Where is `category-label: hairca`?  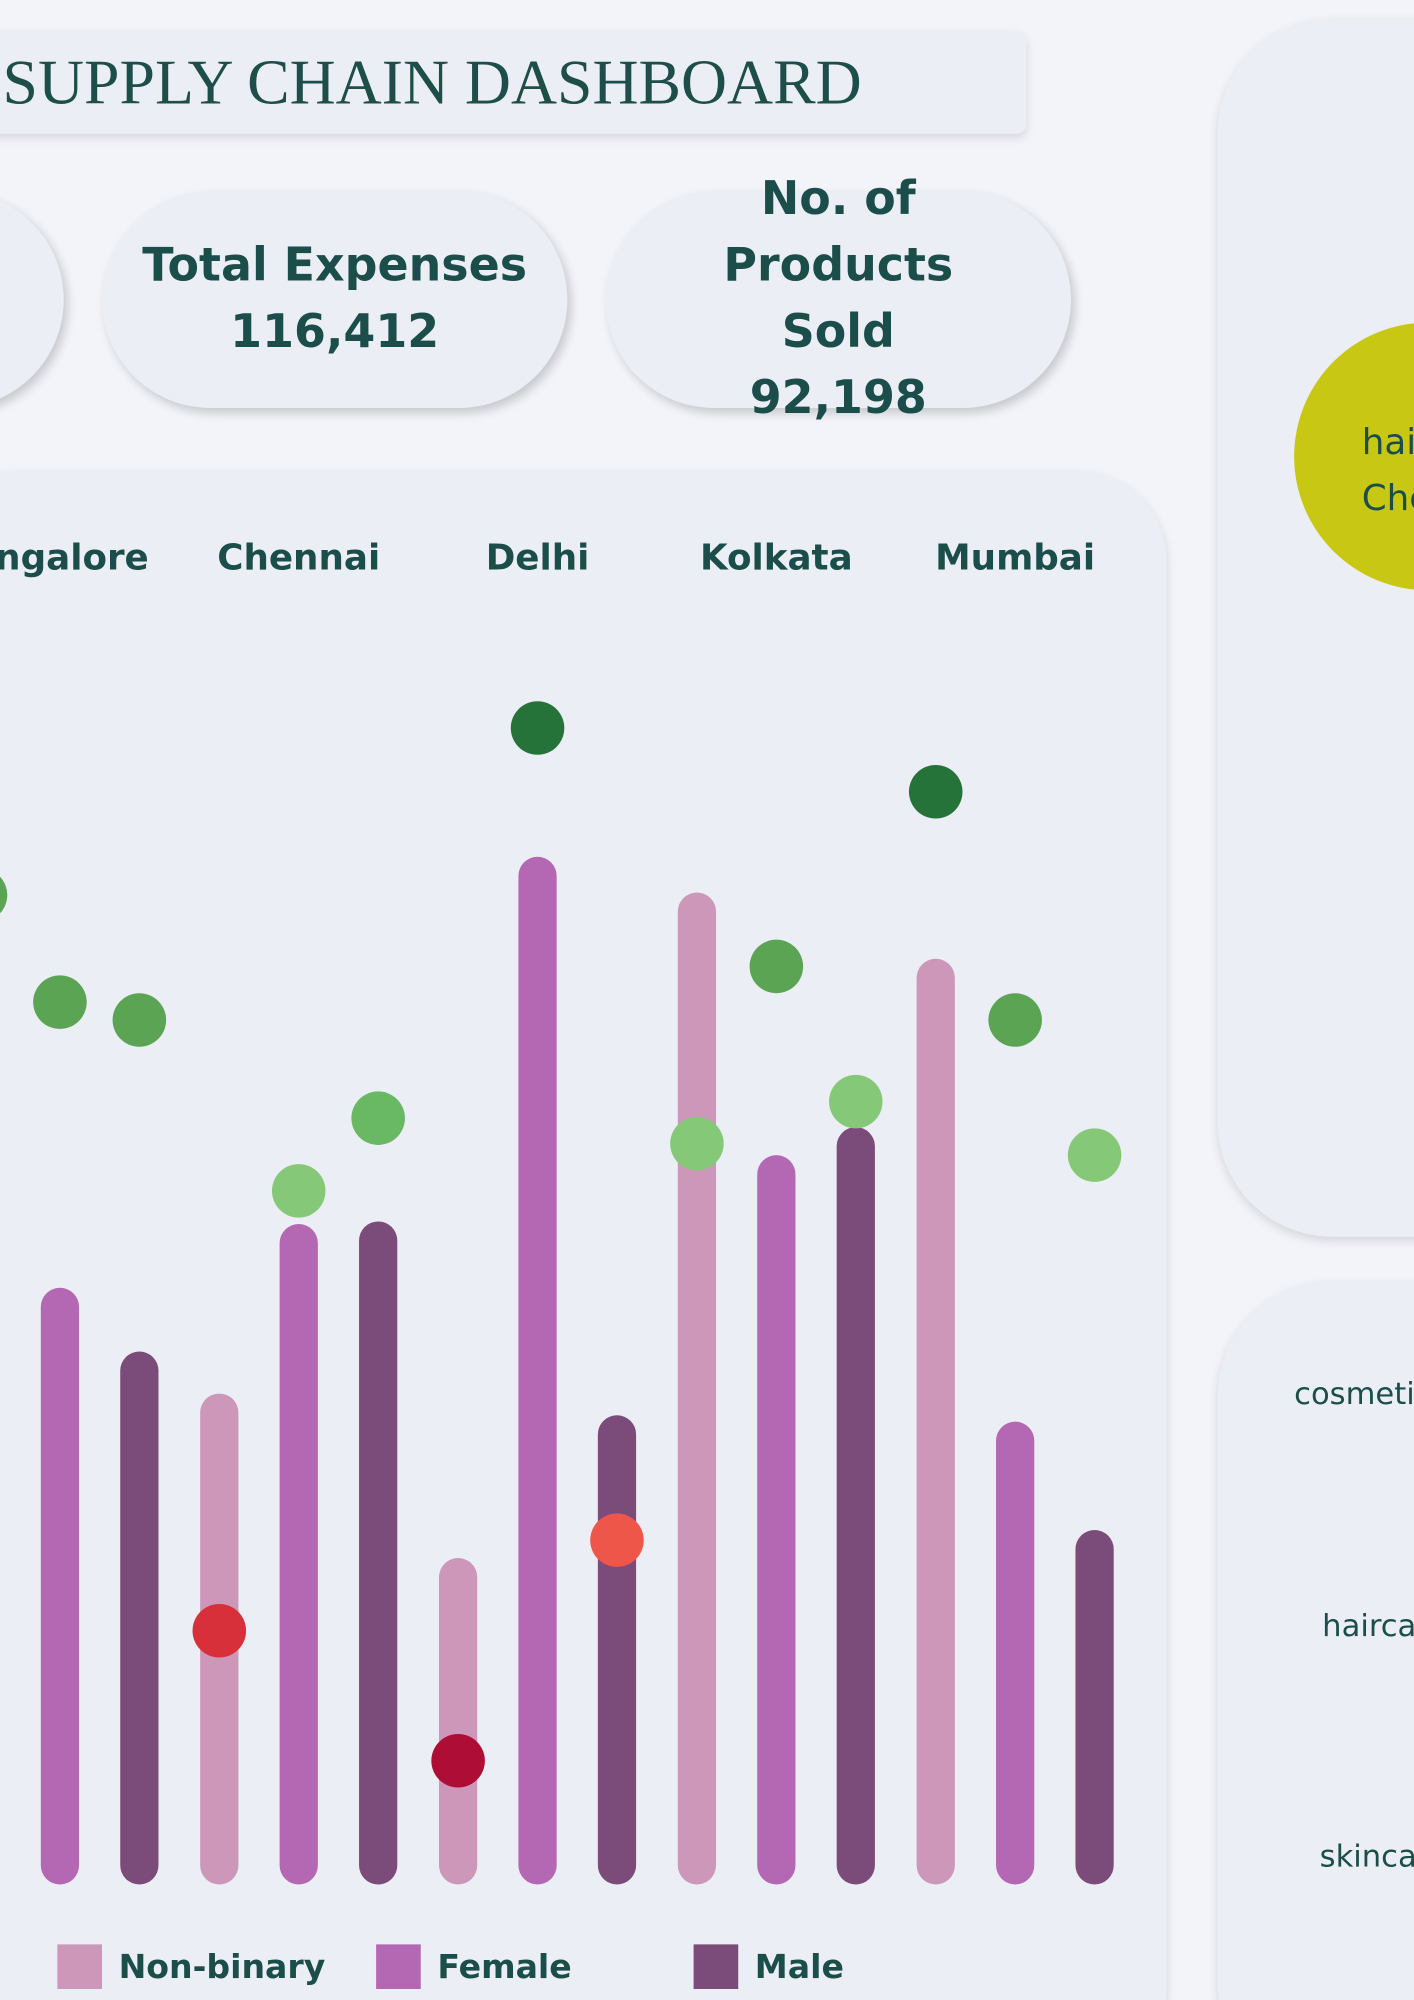 category-label: hairca is located at coordinates (1368, 1625).